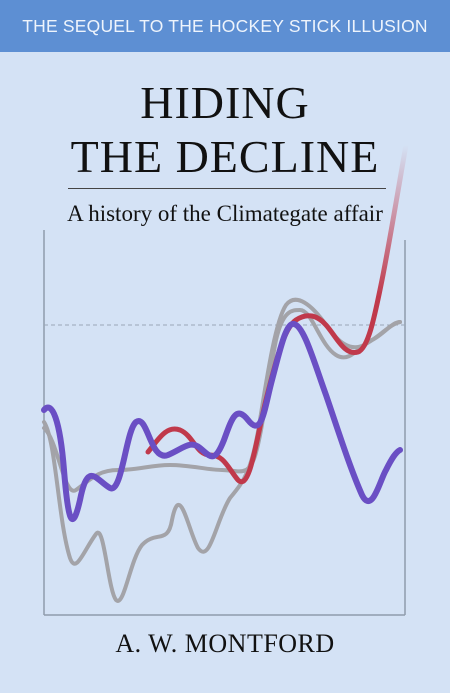  What do you see at coordinates (225, 213) in the screenshot?
I see `subtitle: A history of the Climategate affair` at bounding box center [225, 213].